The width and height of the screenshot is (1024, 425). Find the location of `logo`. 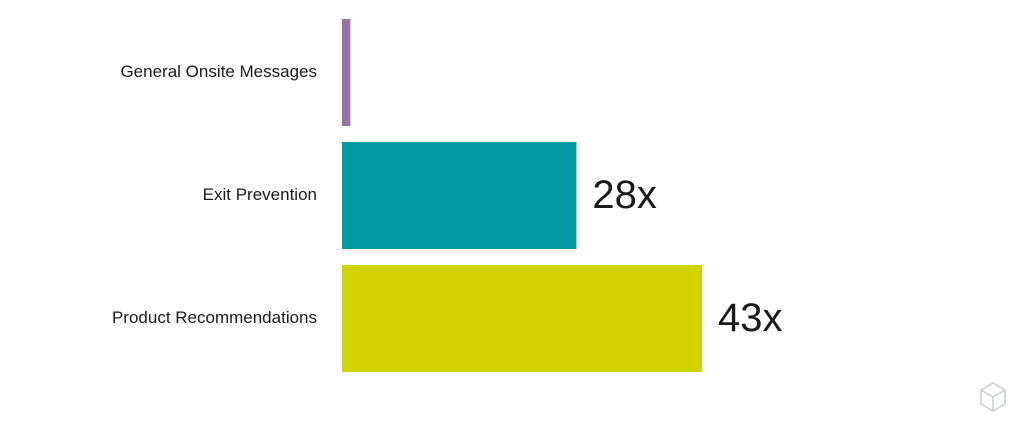

logo is located at coordinates (993, 397).